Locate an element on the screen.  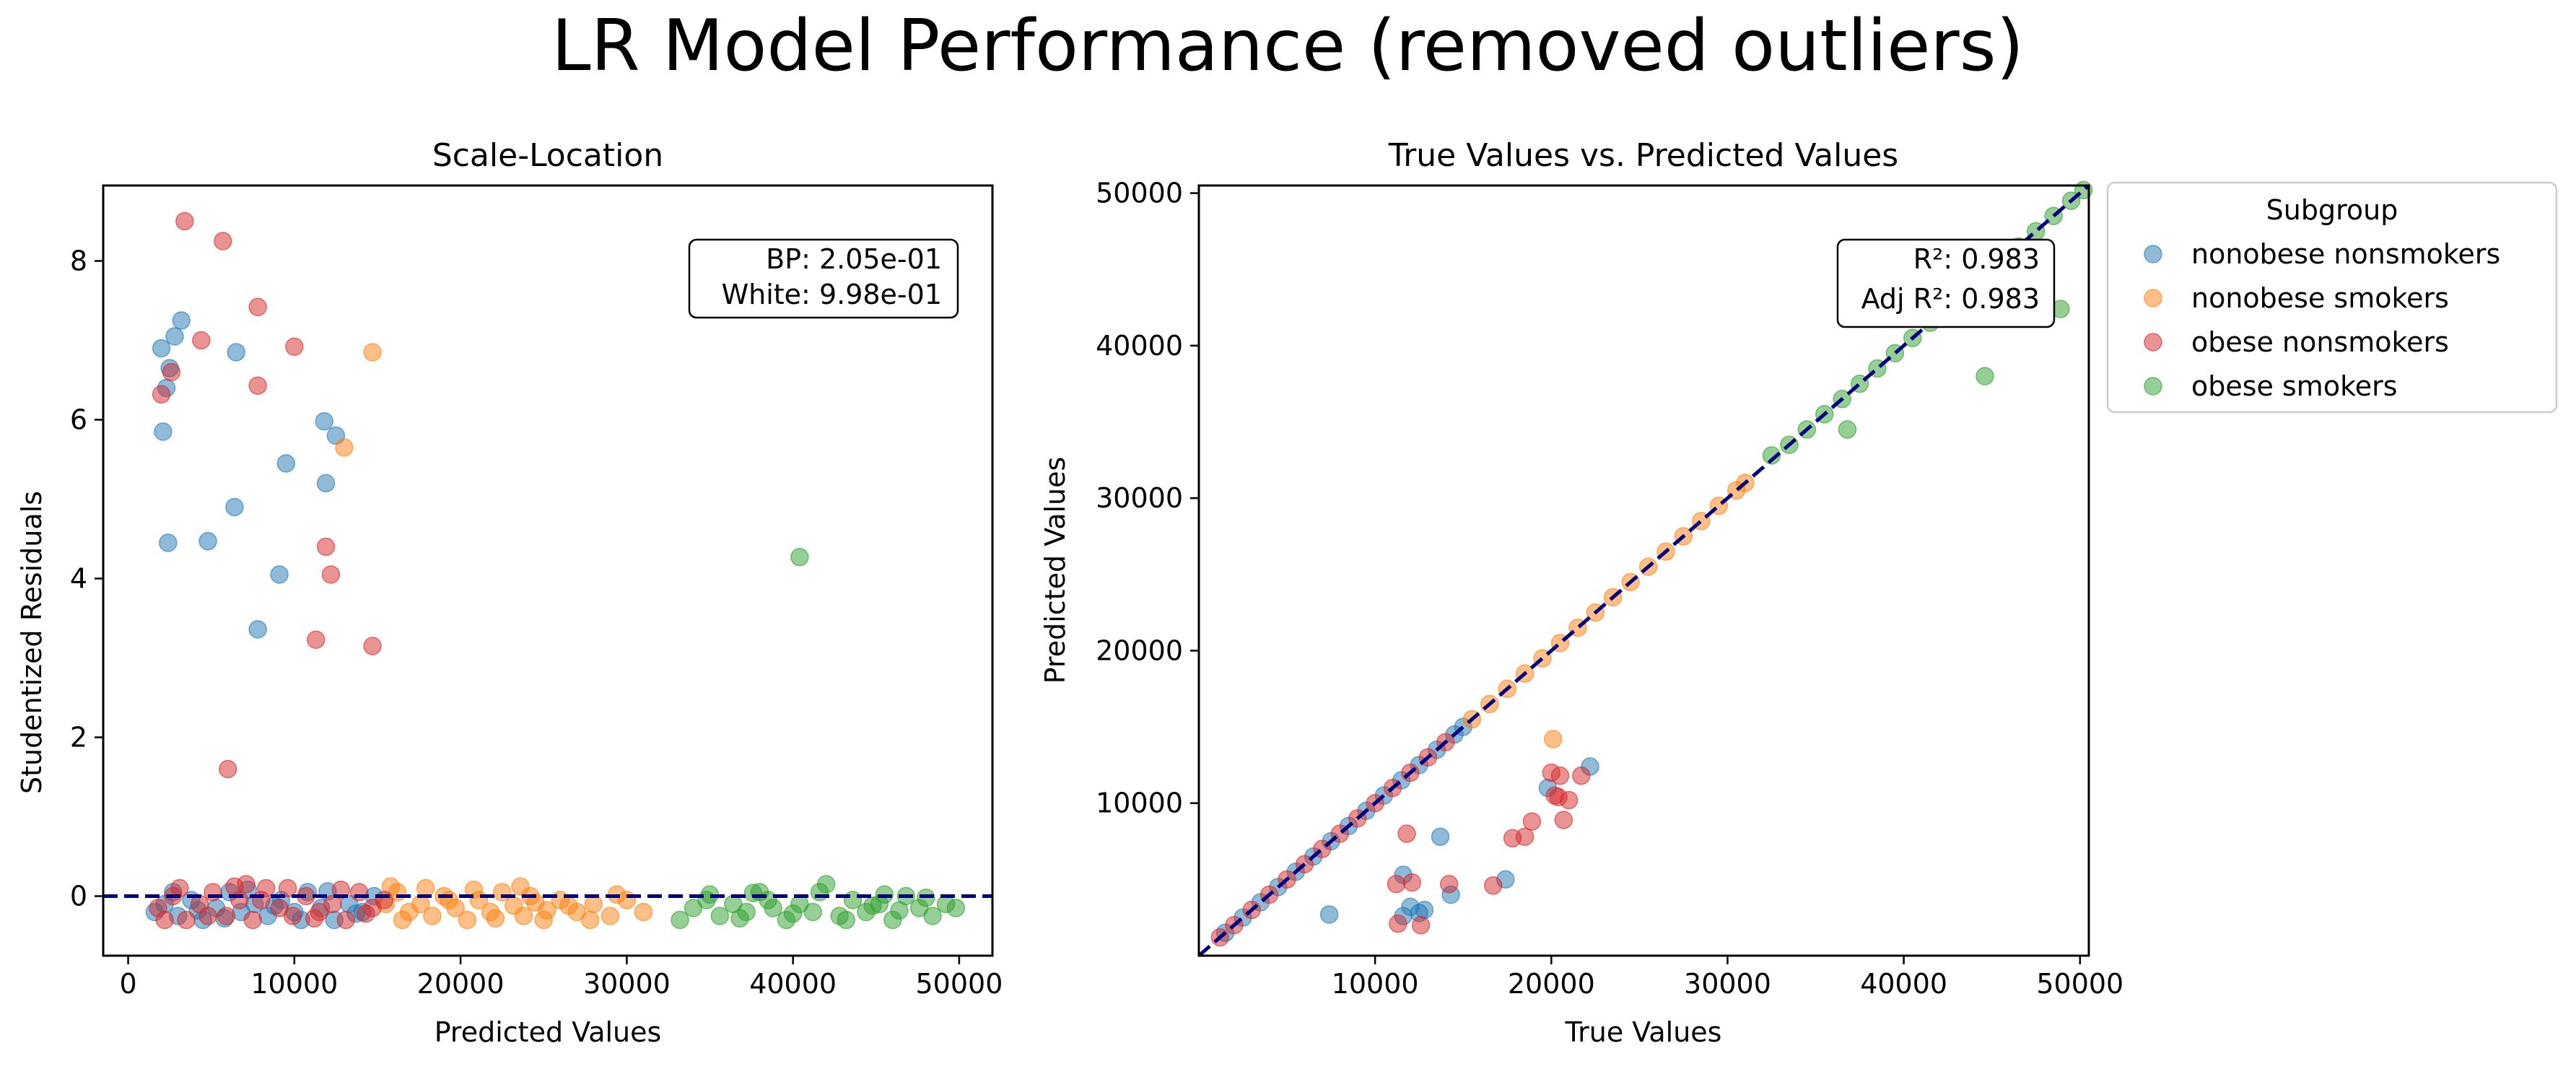
right-y-tick-label: 10000 is located at coordinates (1139, 803).